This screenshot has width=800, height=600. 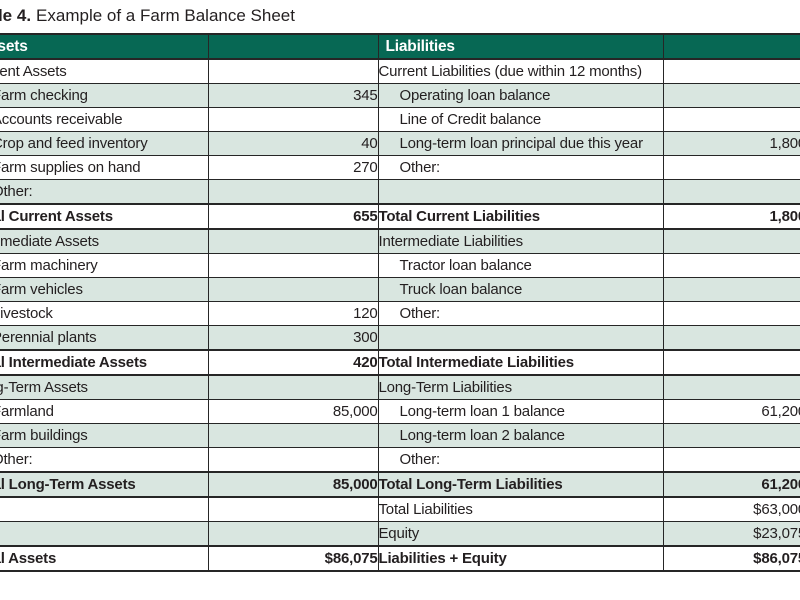 I want to click on asset-label-cell: Farm checking, so click(x=104, y=95).